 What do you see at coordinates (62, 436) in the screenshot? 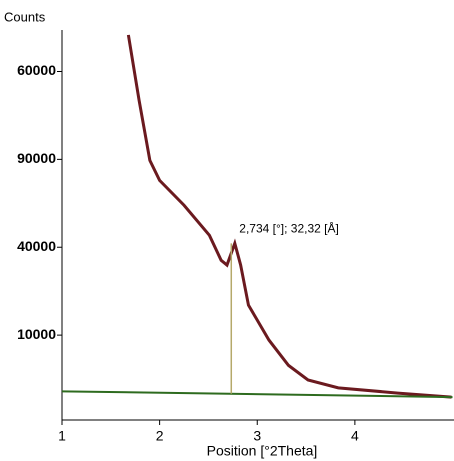
I see `x-tick-label: 1` at bounding box center [62, 436].